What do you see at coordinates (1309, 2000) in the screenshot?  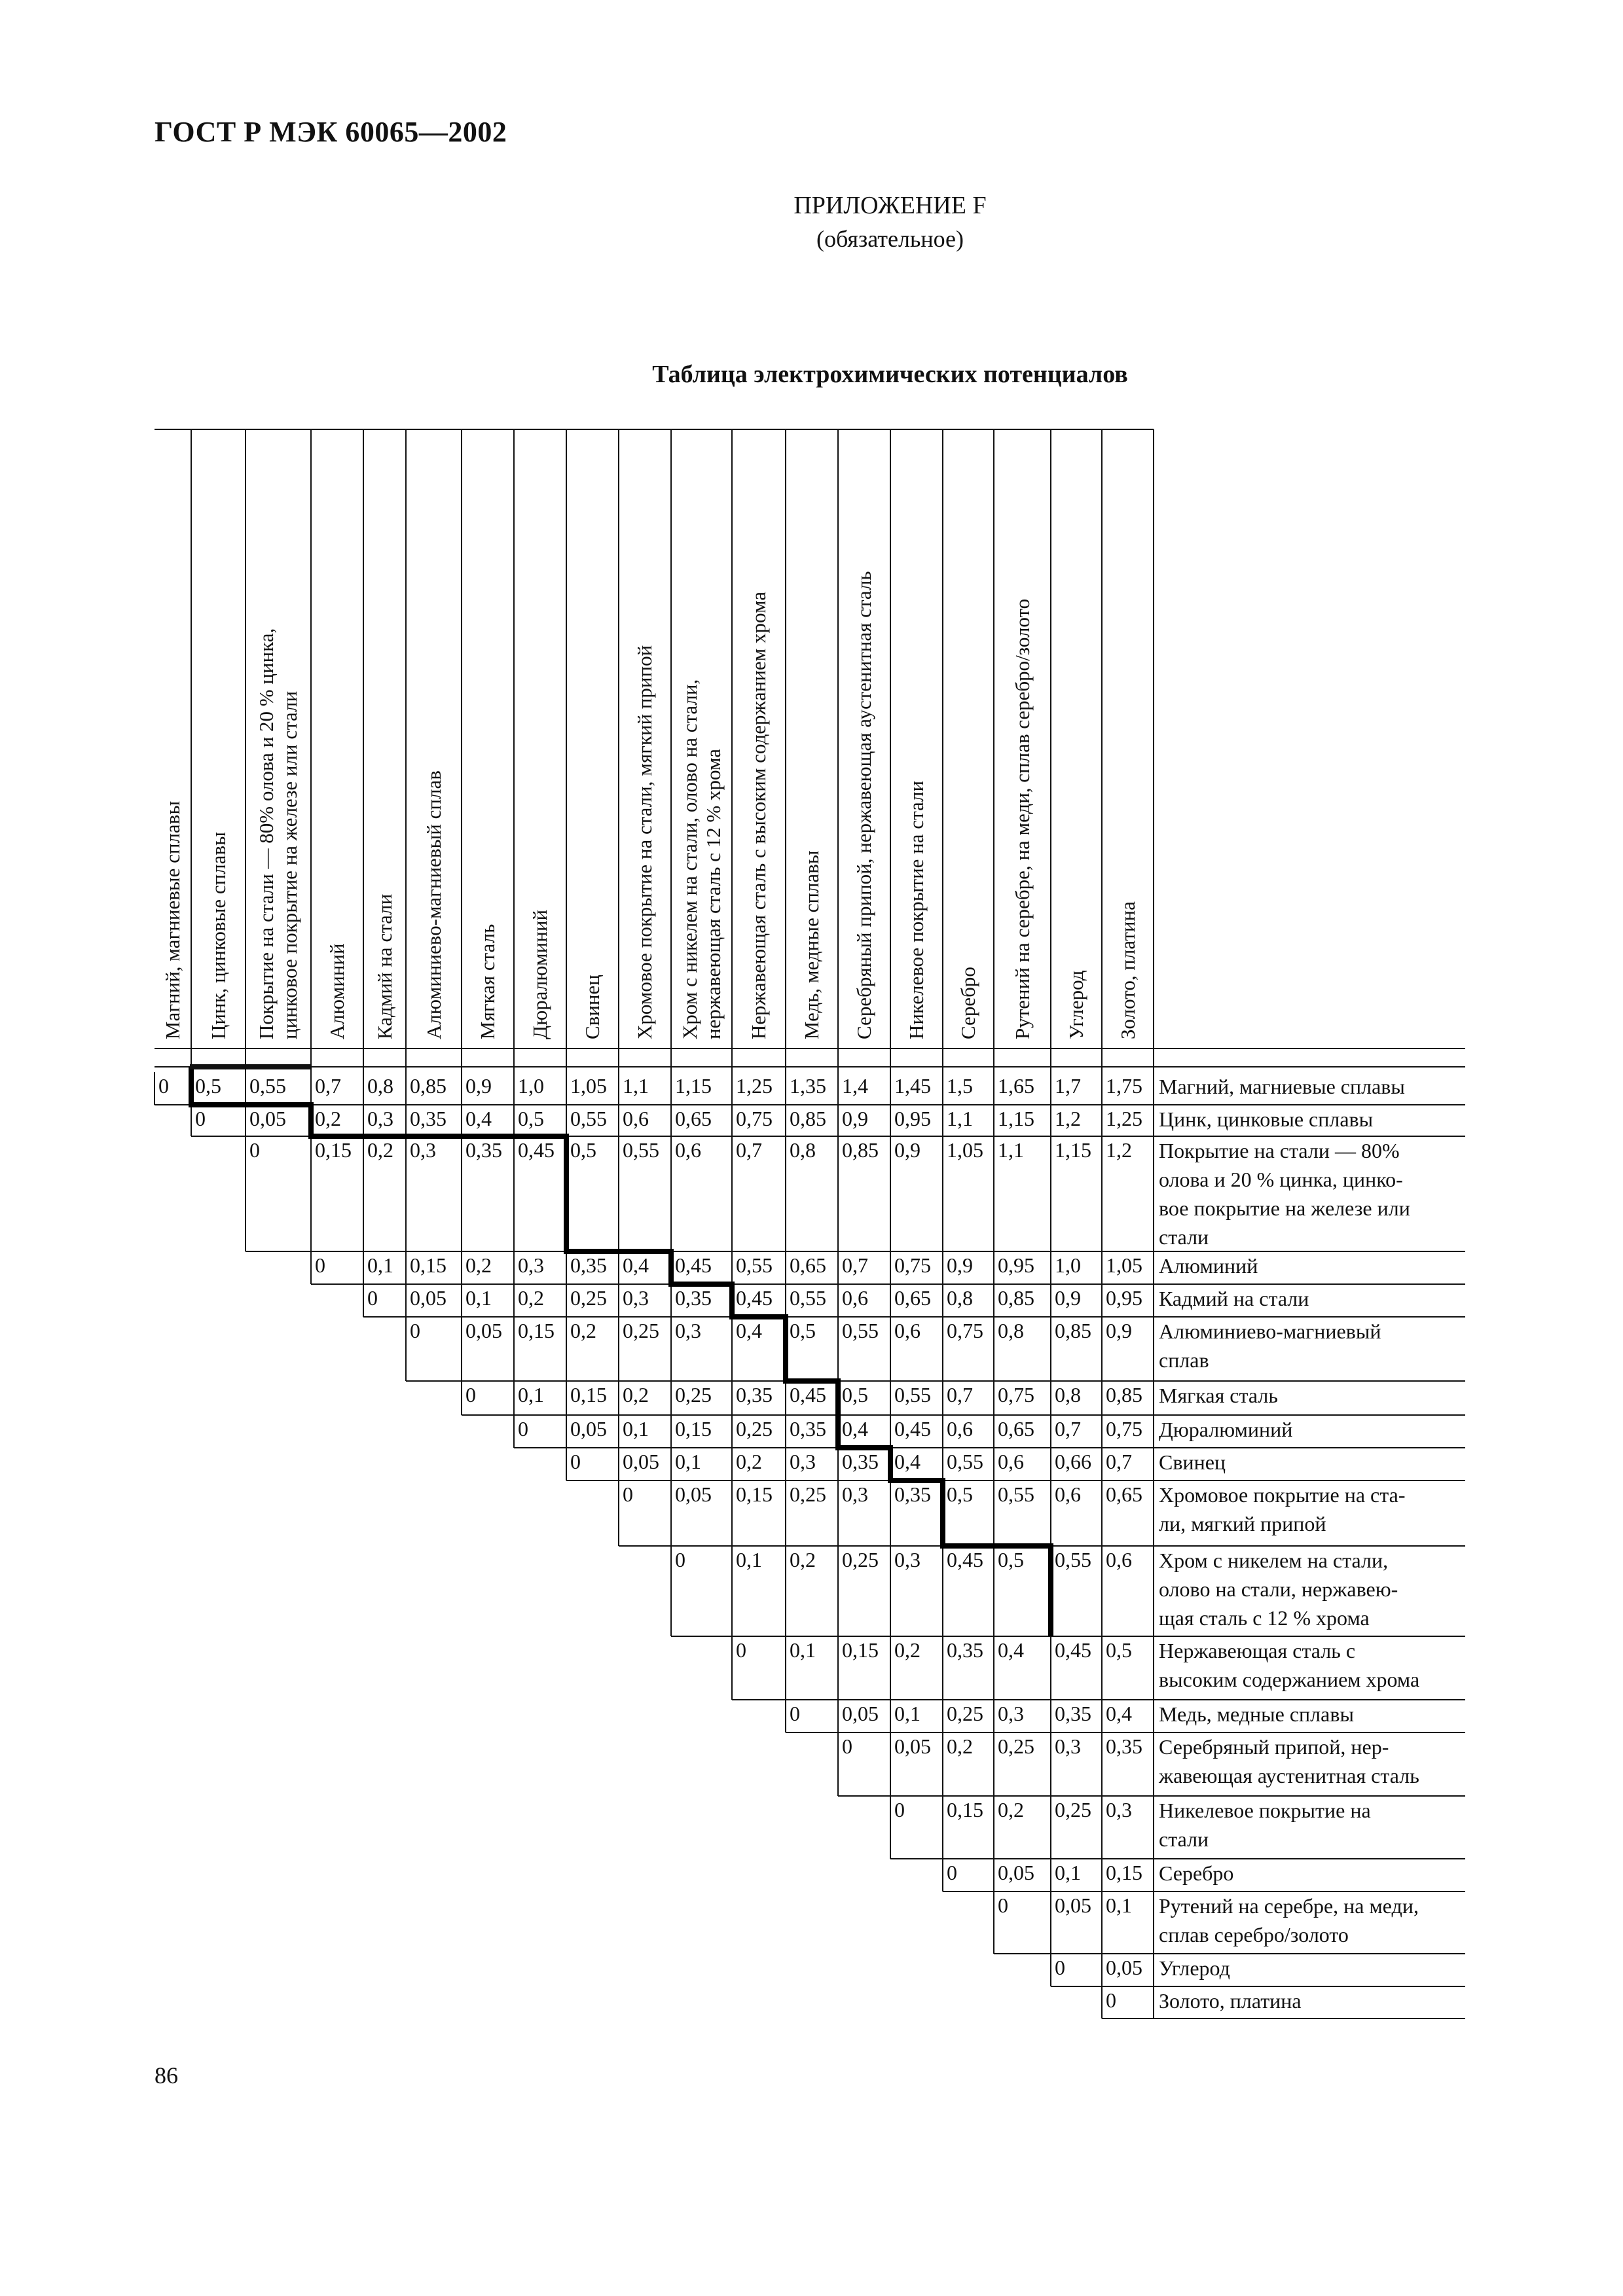 I see `row-label: Золото, платина` at bounding box center [1309, 2000].